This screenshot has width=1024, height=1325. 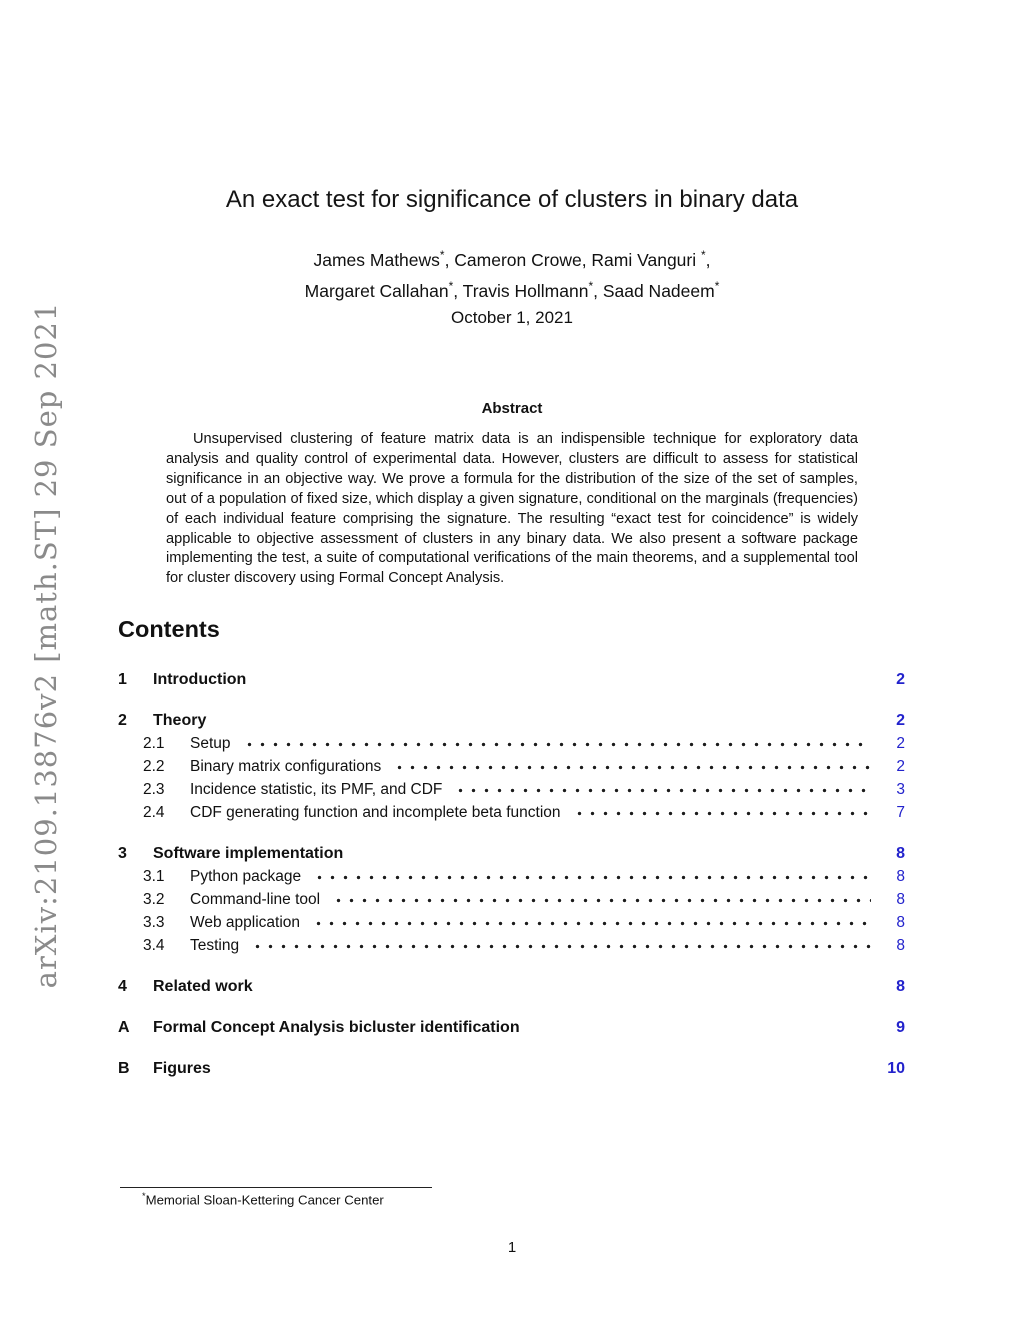 I want to click on abstract-heading: Abstract, so click(x=512, y=408).